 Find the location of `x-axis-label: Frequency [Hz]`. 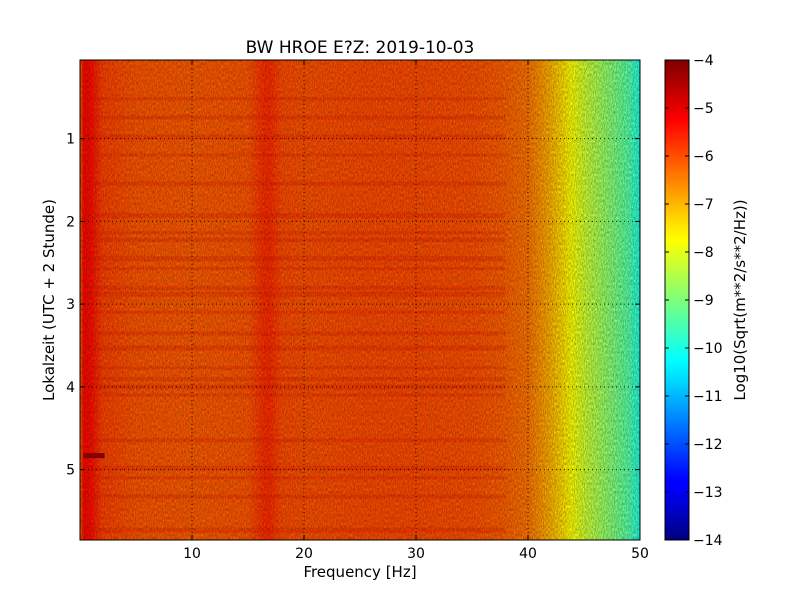

x-axis-label: Frequency [Hz] is located at coordinates (359, 572).